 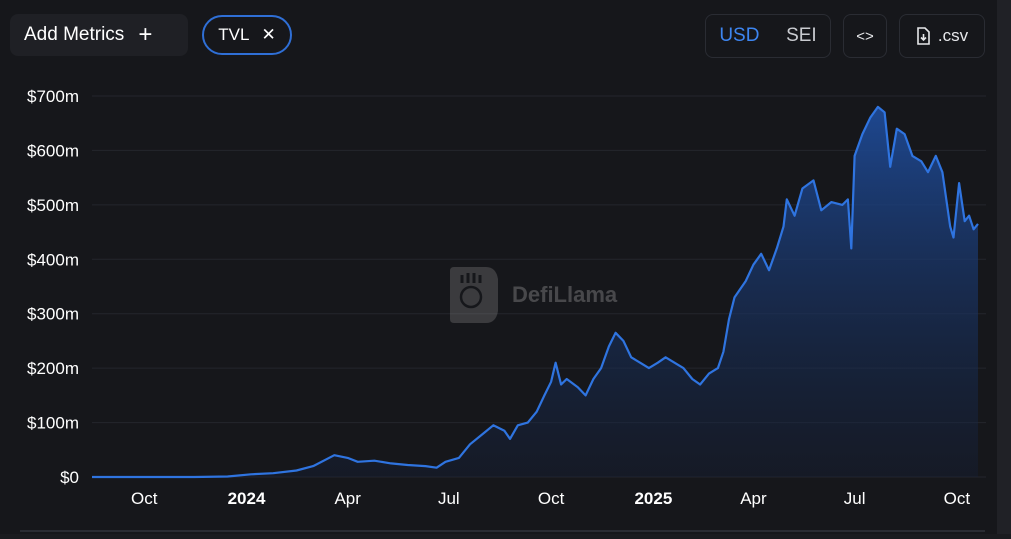 I want to click on x-tick-label: 2024, so click(x=247, y=498).